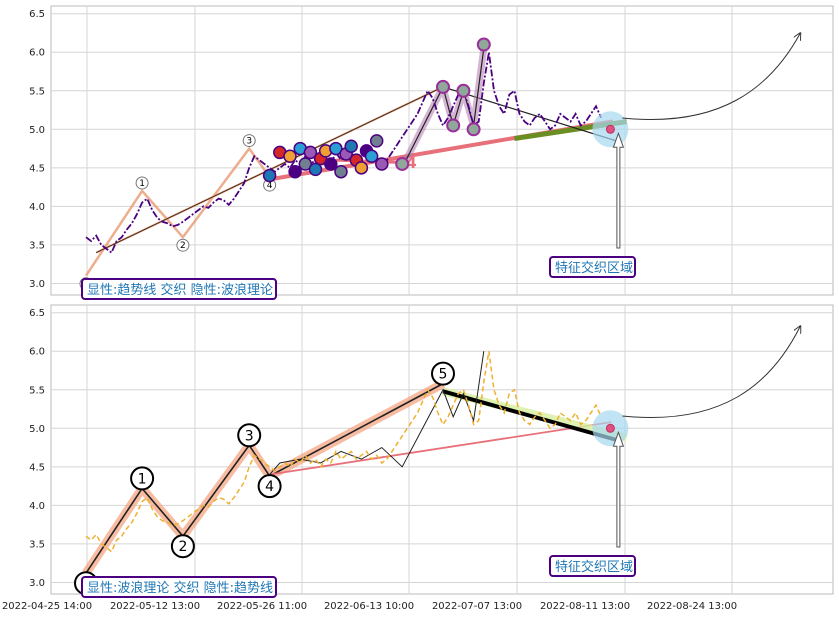  Describe the element at coordinates (37, 448) in the screenshot. I see `bottom-panel-y-ticks: 3.0 3.5 4.0 4.5 5.0 5.5 6.0 6.5` at that location.